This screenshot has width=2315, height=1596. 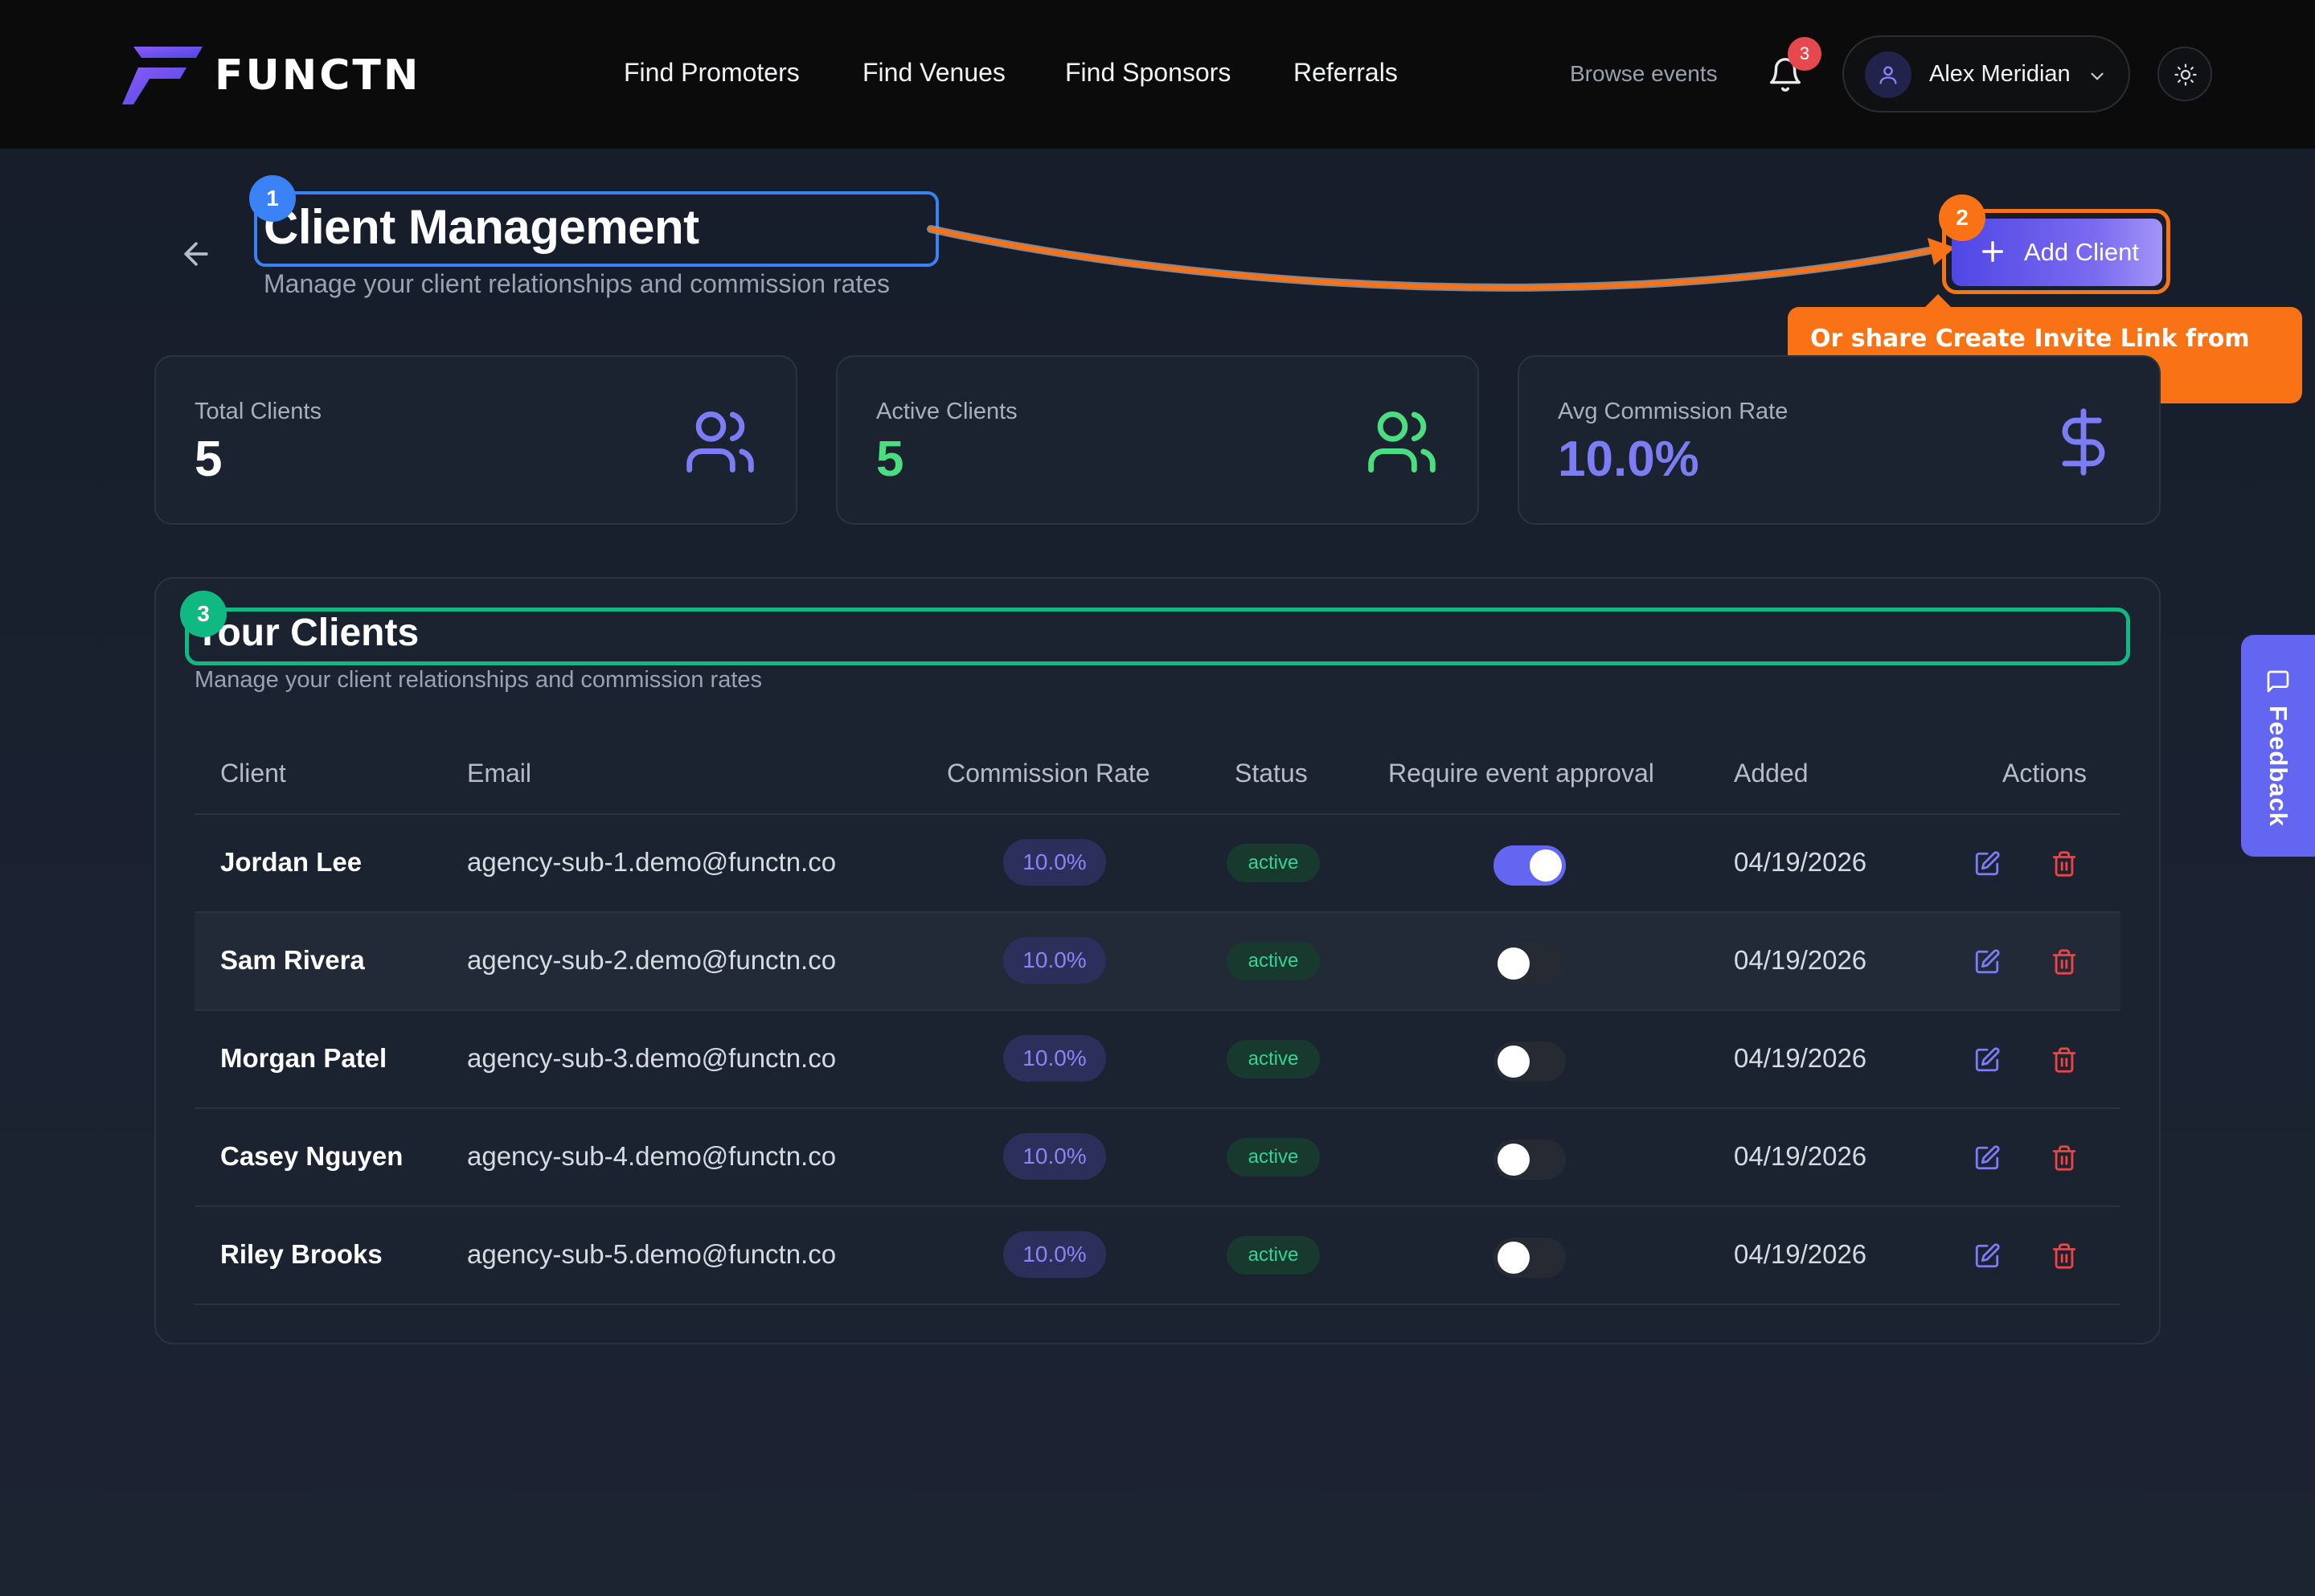 What do you see at coordinates (2097, 76) in the screenshot?
I see `chevron-down-icon` at bounding box center [2097, 76].